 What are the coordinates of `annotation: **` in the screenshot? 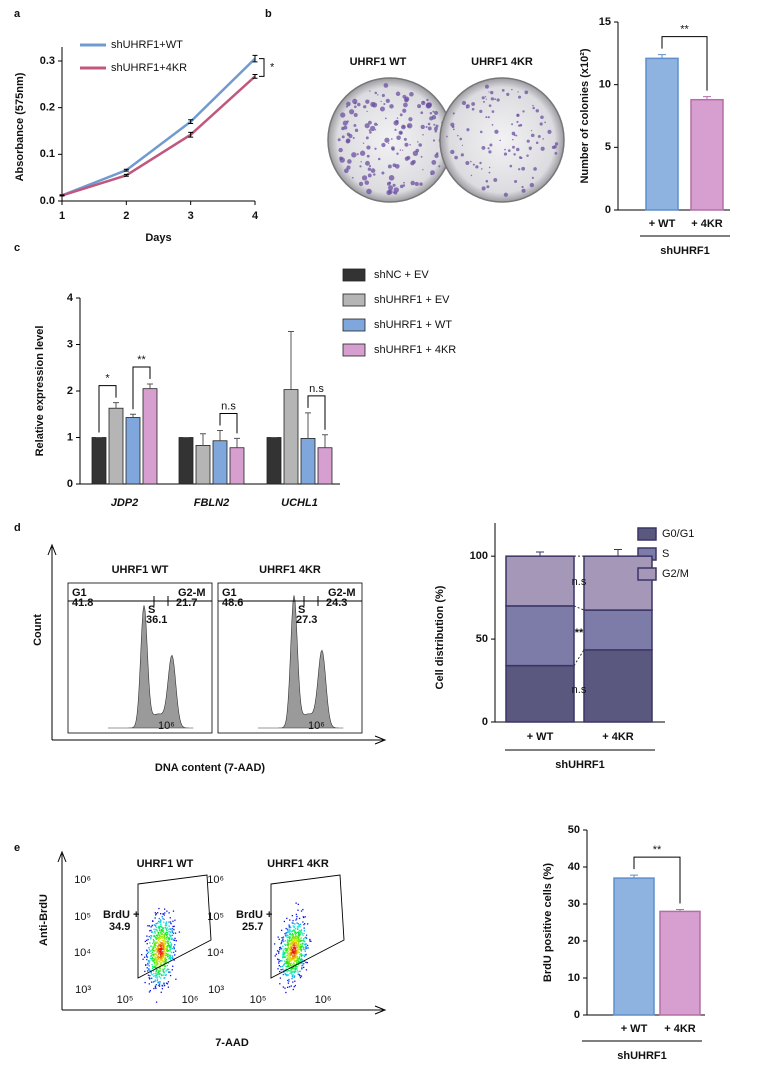 It's located at (657, 850).